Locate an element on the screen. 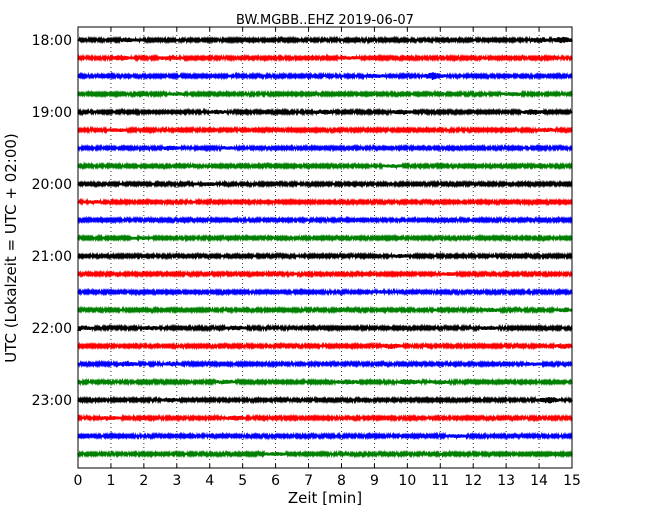  chart-title: BW.MGBB..EHZ 2019-06-07 is located at coordinates (325, 20).